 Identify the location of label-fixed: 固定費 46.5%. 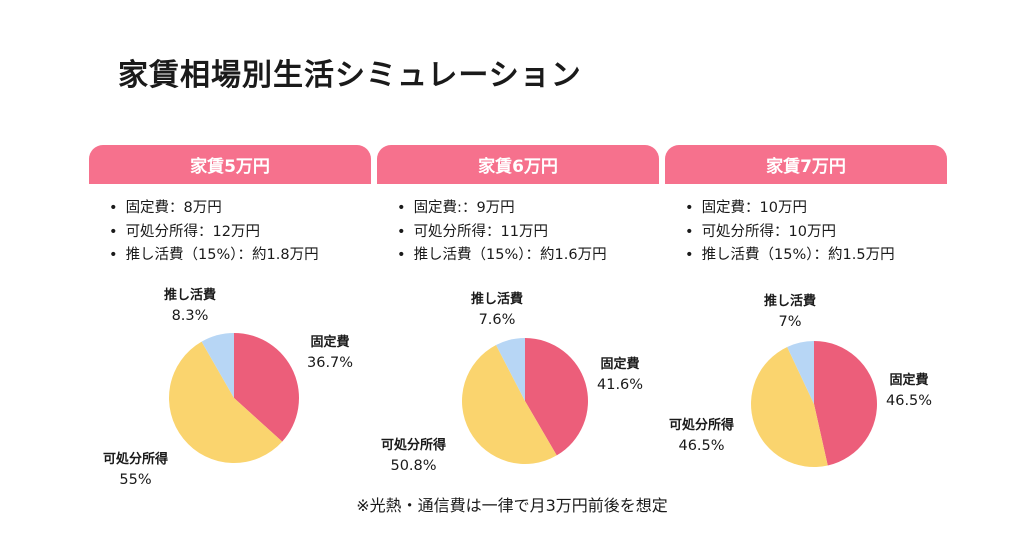
(909, 391).